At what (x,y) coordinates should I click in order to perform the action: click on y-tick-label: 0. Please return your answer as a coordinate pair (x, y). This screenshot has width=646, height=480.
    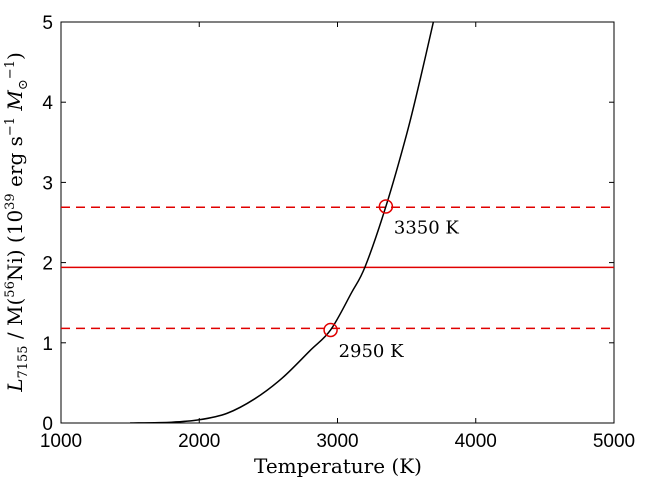
    Looking at the image, I should click on (47, 424).